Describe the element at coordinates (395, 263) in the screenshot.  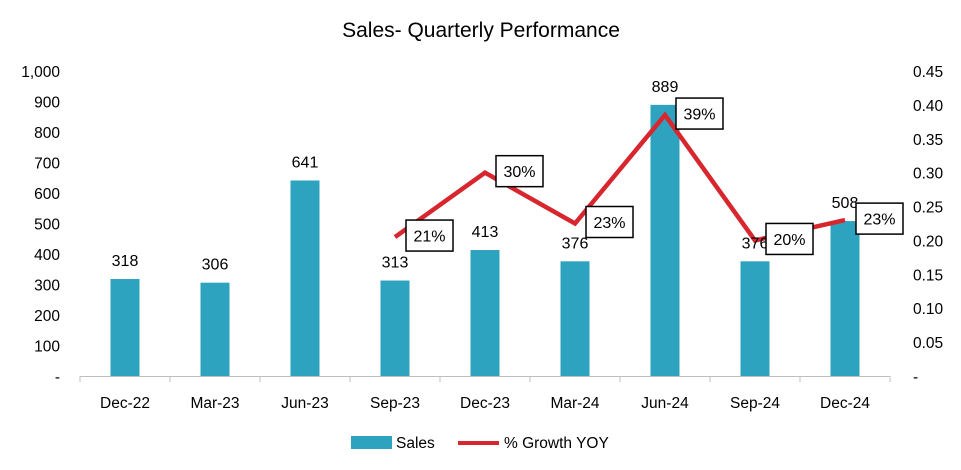
I see `bar-data-label: 313` at that location.